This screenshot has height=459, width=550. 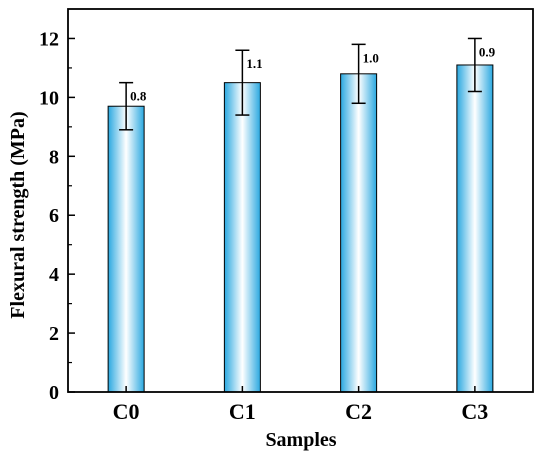 I want to click on error-label-C3: 0.9, so click(x=487, y=51).